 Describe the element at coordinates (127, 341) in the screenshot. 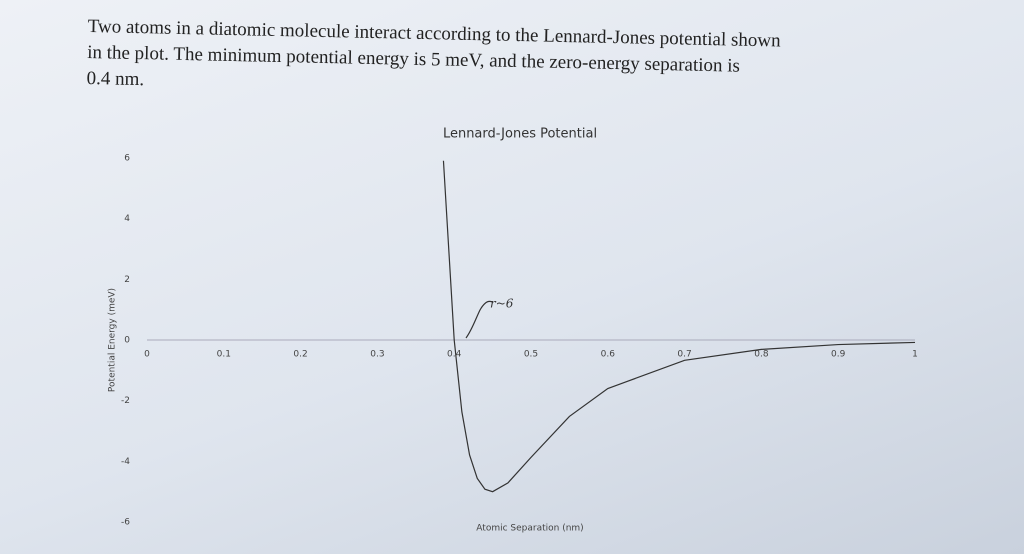

I see `y-tick-label: 0` at that location.